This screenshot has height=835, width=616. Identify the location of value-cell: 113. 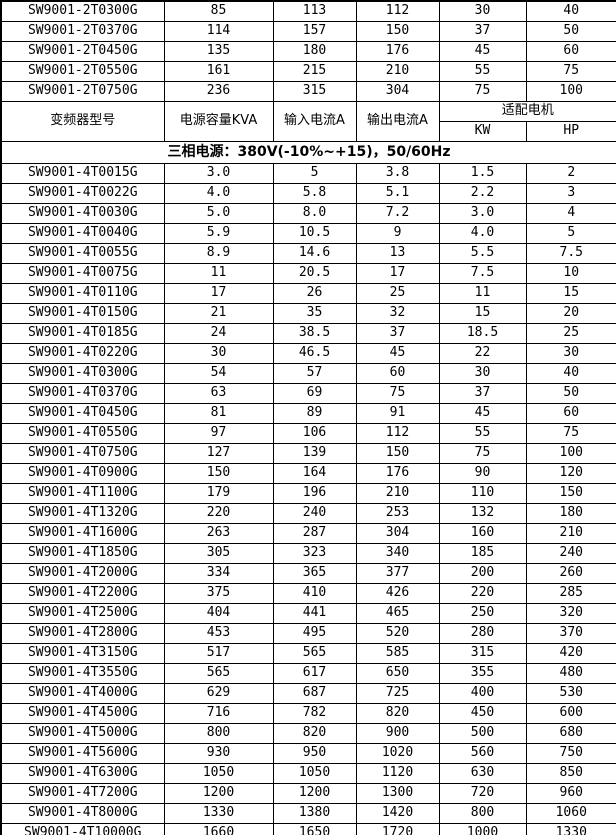
(314, 11).